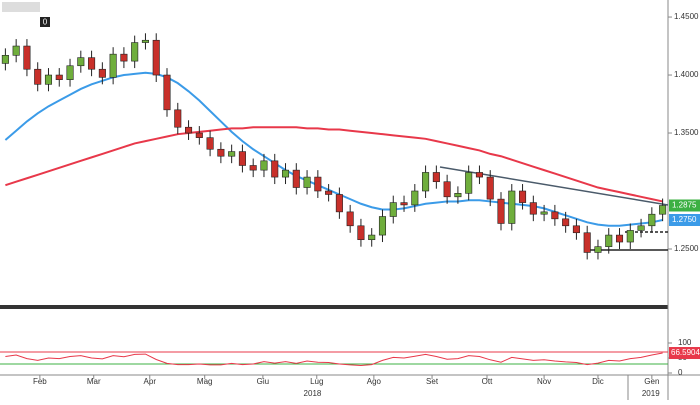 The height and width of the screenshot is (405, 700). Describe the element at coordinates (26, 14) in the screenshot. I see `toolbar: 0` at that location.